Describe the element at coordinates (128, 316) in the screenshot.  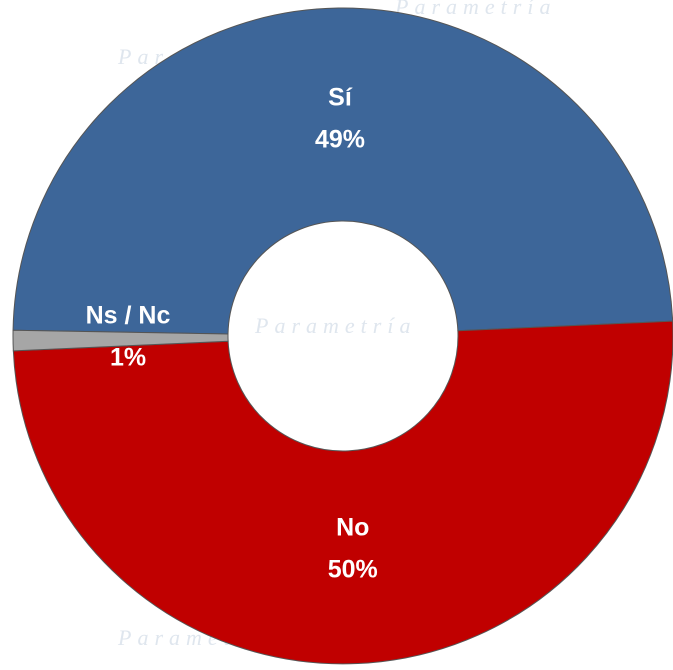
I see `slice-category: Ns / Nc` at that location.